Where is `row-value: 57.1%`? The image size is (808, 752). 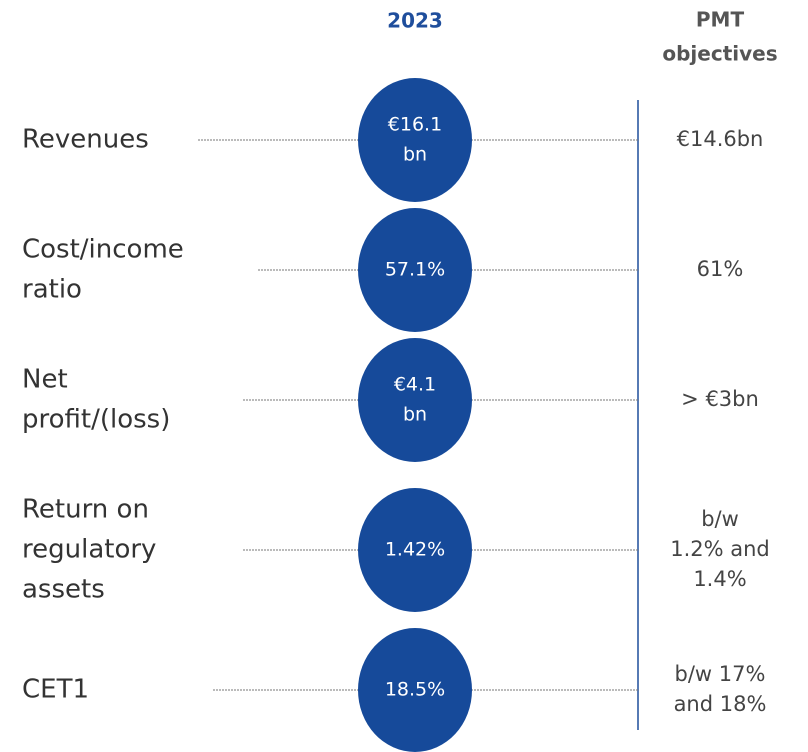
row-value: 57.1% is located at coordinates (415, 270).